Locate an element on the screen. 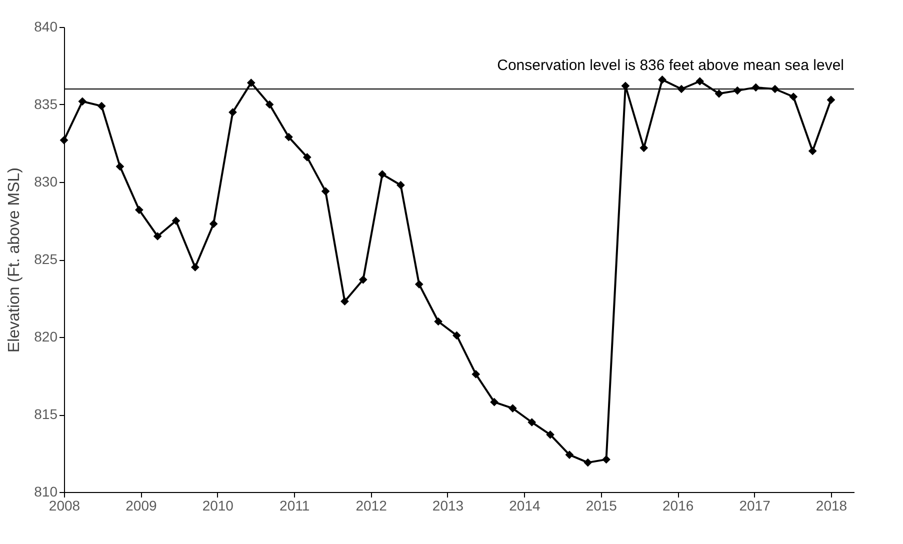 This screenshot has height=544, width=903. y-tick-label: 815 is located at coordinates (46, 414).